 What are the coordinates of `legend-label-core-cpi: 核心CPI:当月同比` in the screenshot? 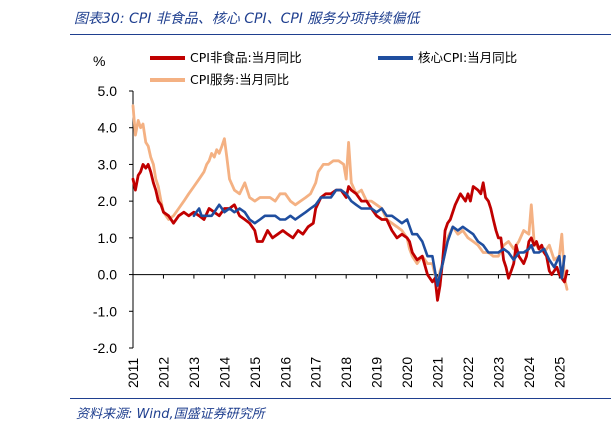 It's located at (467, 57).